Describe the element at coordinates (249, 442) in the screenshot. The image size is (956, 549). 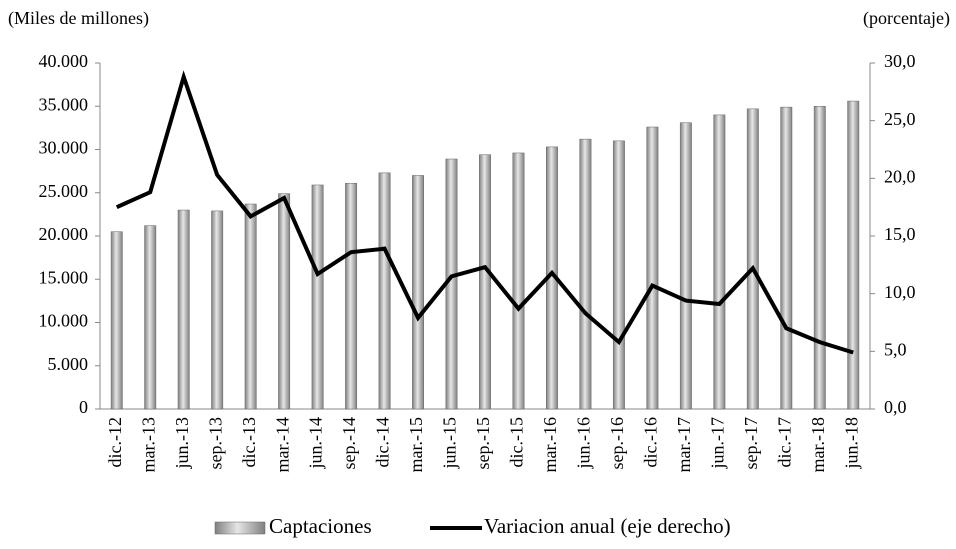
I see `x-tick-label: dic.-13` at that location.